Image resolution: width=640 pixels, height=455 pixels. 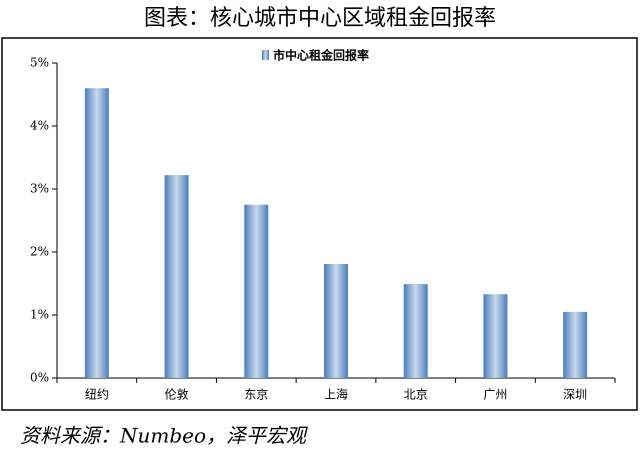 What do you see at coordinates (164, 436) in the screenshot?
I see `source-note: 资料来源：Numbeo，泽平宏观` at bounding box center [164, 436].